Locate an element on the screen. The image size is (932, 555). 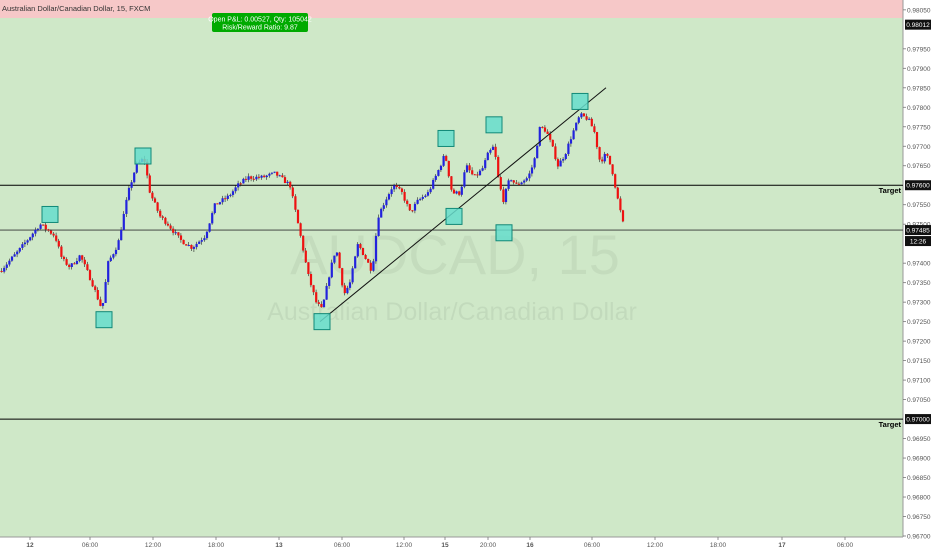
price-tick-label: 0.97150 is located at coordinates (919, 361).